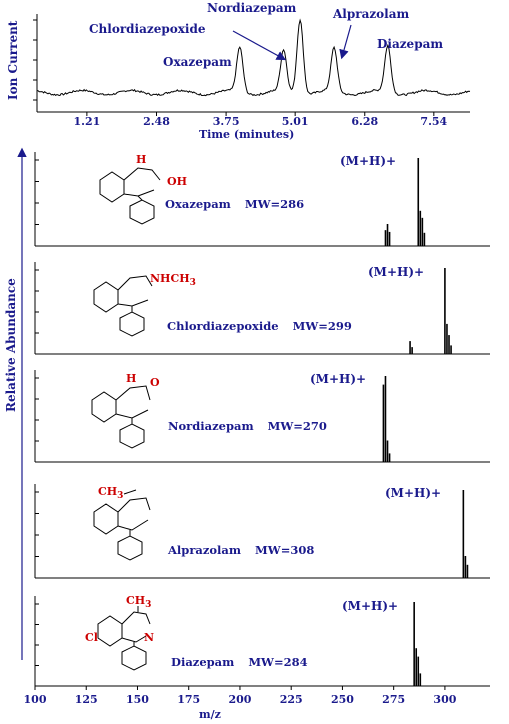  I want to click on spectrum-panel-chlordiazepoxide: (M+H)+ Chlordiazepoxide MW=299, so click(262, 308).